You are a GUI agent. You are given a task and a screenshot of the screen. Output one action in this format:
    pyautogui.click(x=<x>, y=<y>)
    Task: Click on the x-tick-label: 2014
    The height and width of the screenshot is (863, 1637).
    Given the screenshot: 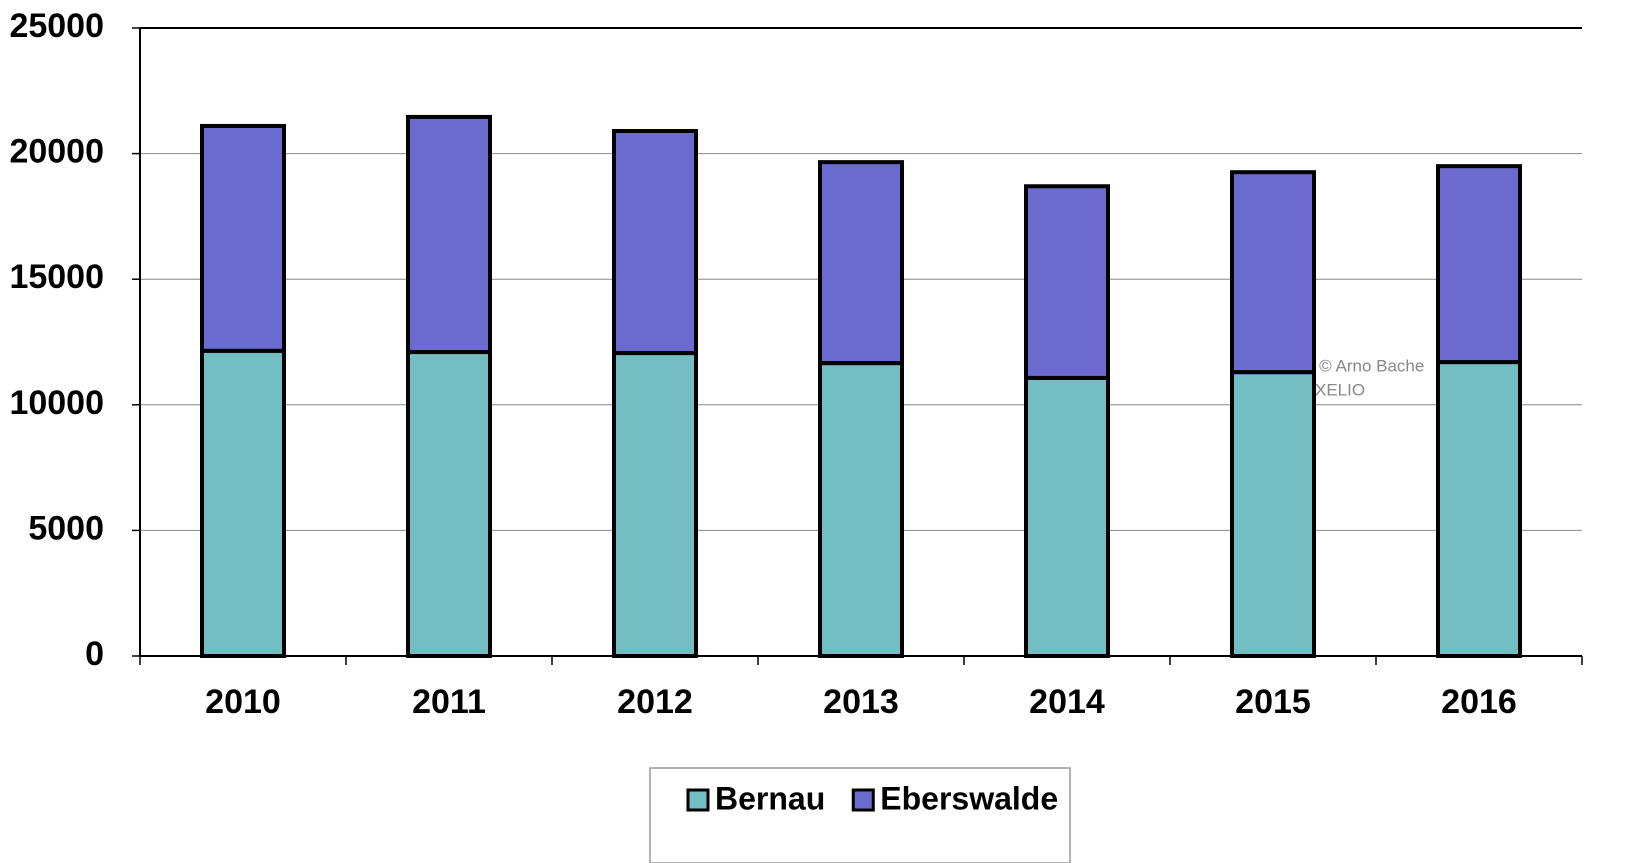 What is the action you would take?
    pyautogui.click(x=1067, y=702)
    